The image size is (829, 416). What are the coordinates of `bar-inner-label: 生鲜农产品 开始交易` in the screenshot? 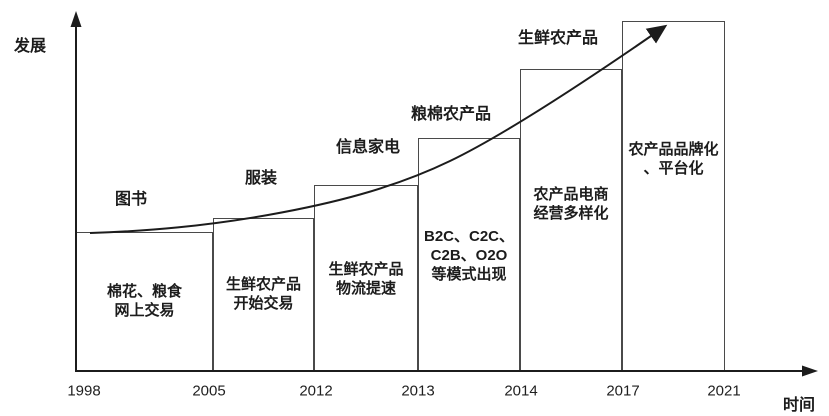 It's located at (263, 294).